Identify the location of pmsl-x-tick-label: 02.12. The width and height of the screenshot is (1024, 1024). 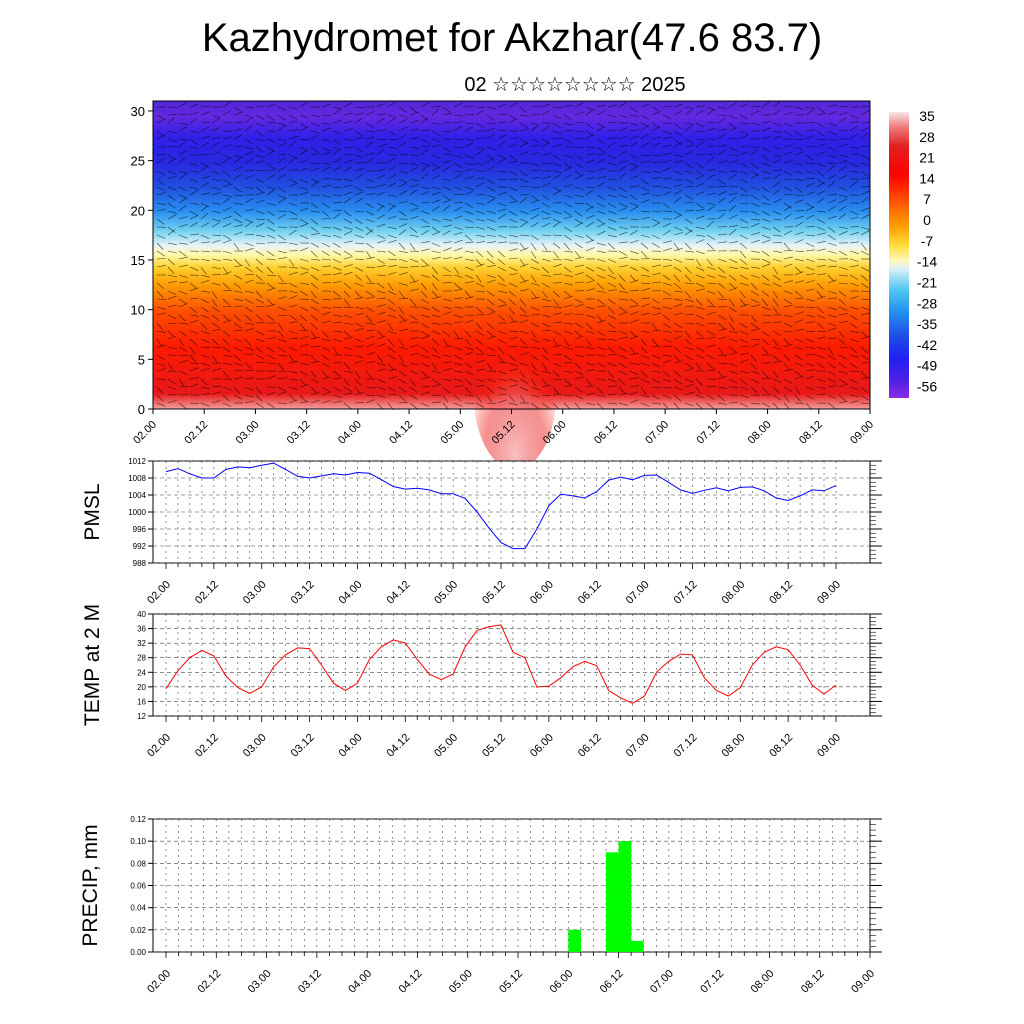
(207, 593).